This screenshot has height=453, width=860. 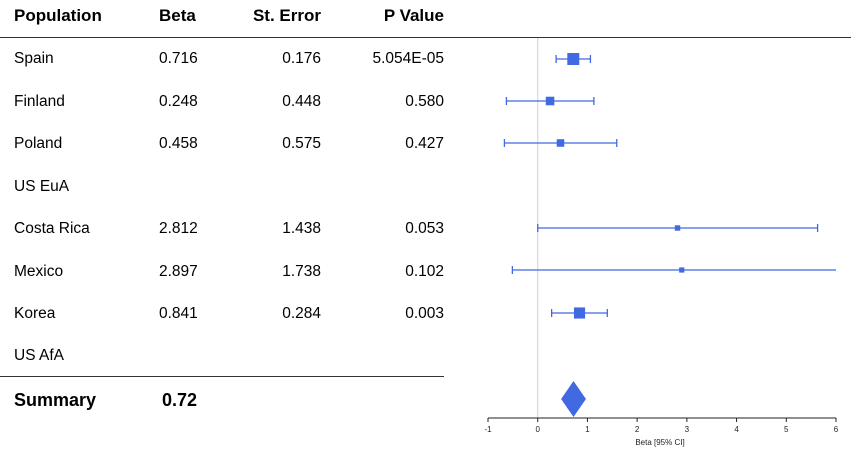 What do you see at coordinates (736, 429) in the screenshot?
I see `x-tick-label: 4` at bounding box center [736, 429].